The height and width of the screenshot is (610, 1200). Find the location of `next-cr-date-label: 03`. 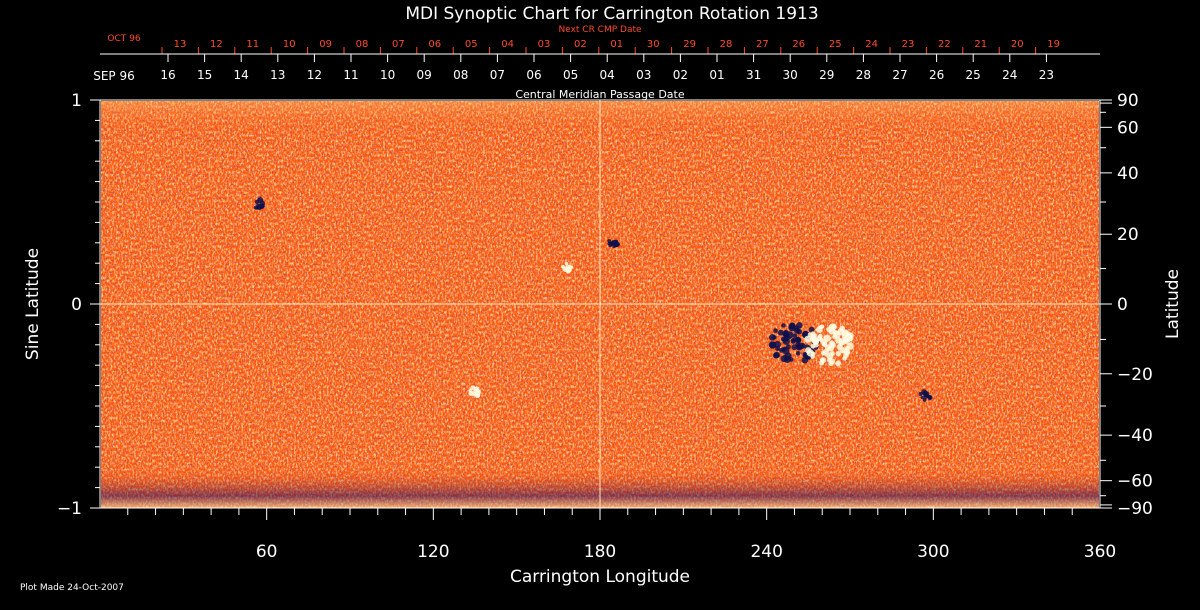

next-cr-date-label: 03 is located at coordinates (544, 44).